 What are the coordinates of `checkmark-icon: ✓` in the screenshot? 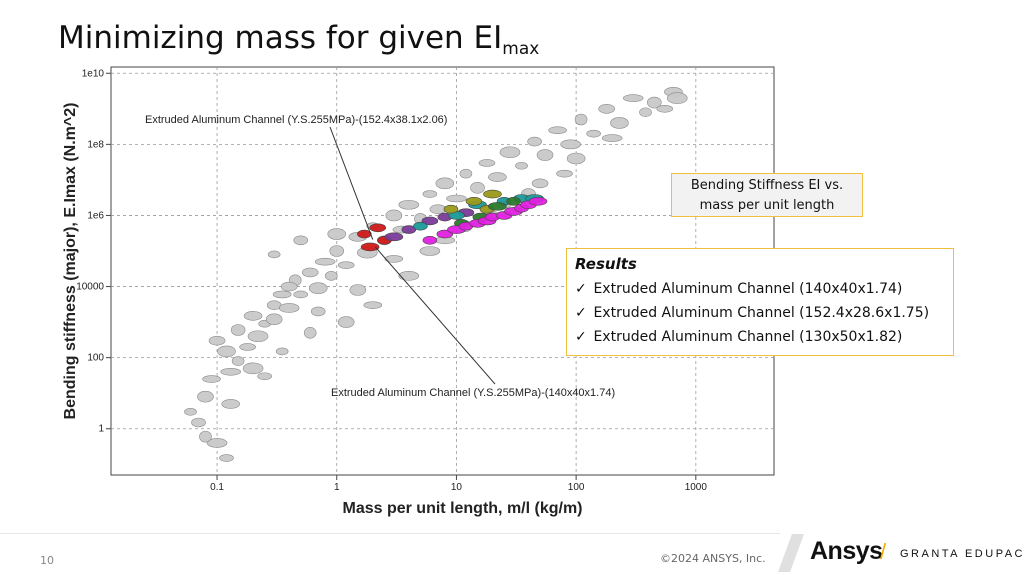 It's located at (581, 337).